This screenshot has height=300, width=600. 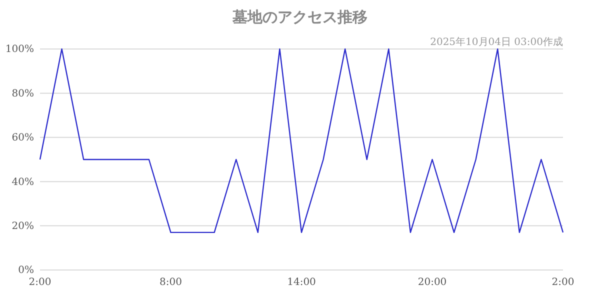 I want to click on y-tick-label: 40%, so click(x=23, y=182).